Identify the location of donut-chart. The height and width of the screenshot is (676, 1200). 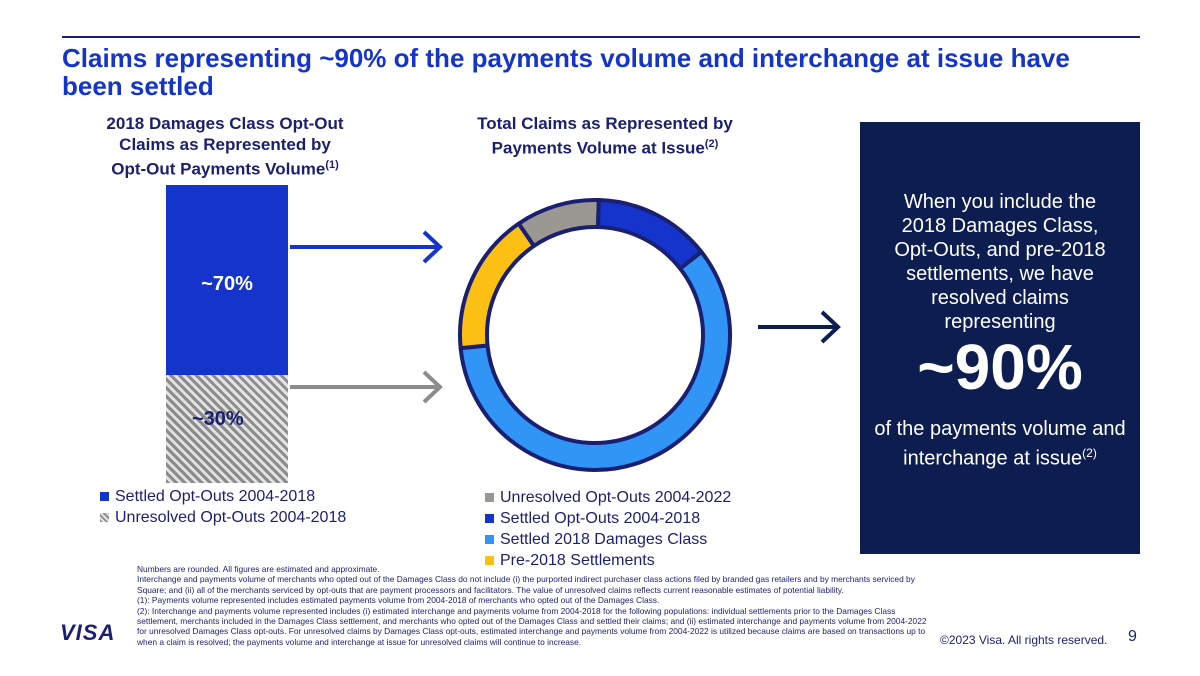
(595, 335).